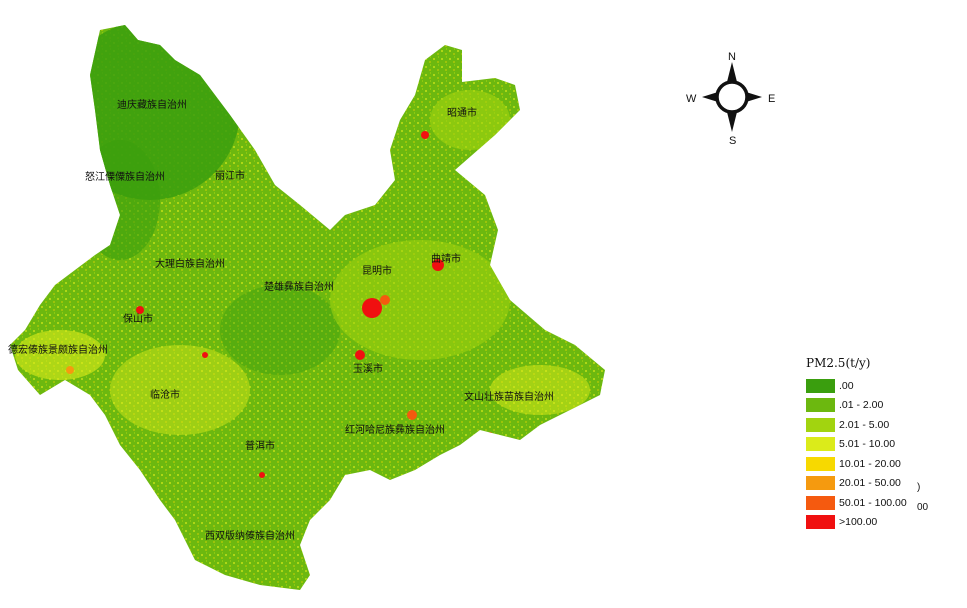  What do you see at coordinates (230, 175) in the screenshot?
I see `city-label-lijiang: 丽江市` at bounding box center [230, 175].